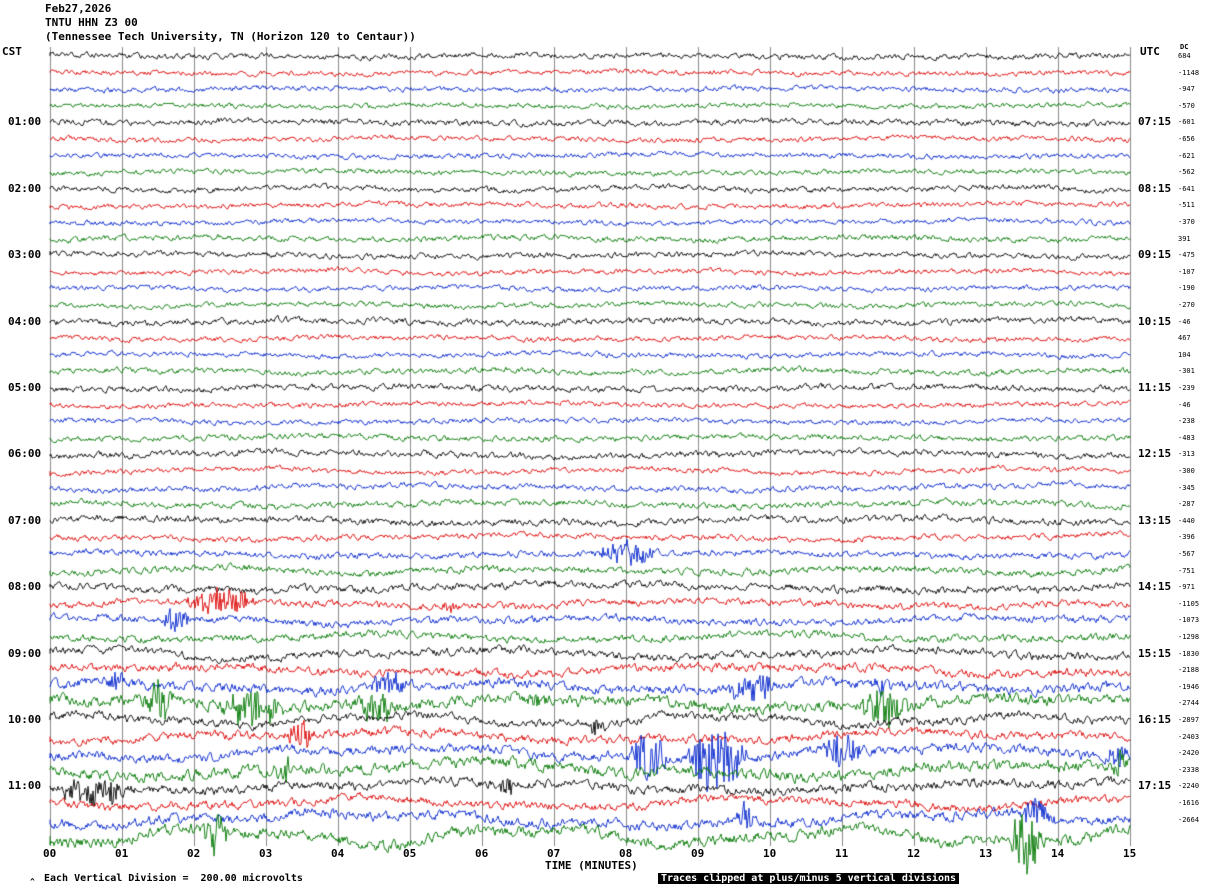  What do you see at coordinates (554, 853) in the screenshot?
I see `minute-label: 07` at bounding box center [554, 853].